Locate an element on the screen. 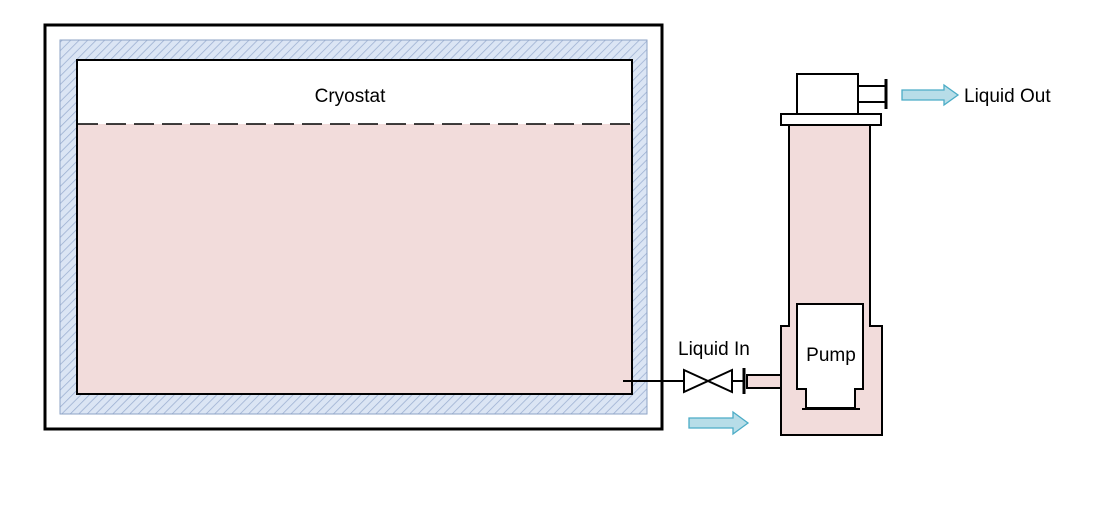 This screenshot has width=1113, height=518. inlet-pipe-stub is located at coordinates (766, 381).